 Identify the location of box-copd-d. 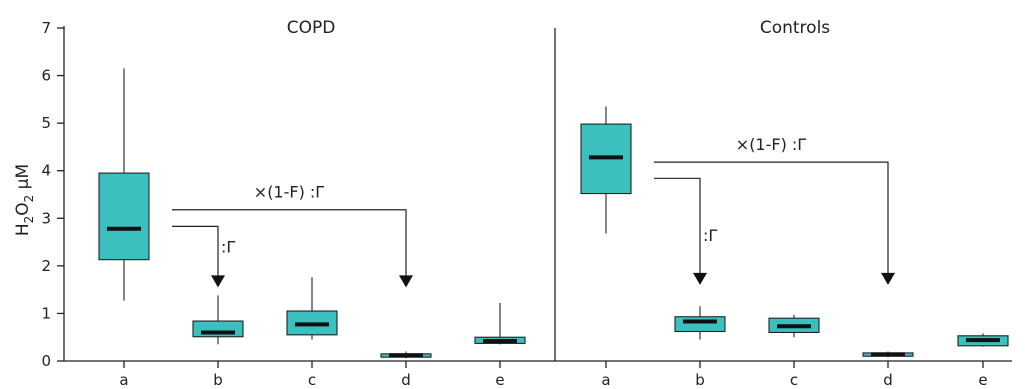
(406, 355).